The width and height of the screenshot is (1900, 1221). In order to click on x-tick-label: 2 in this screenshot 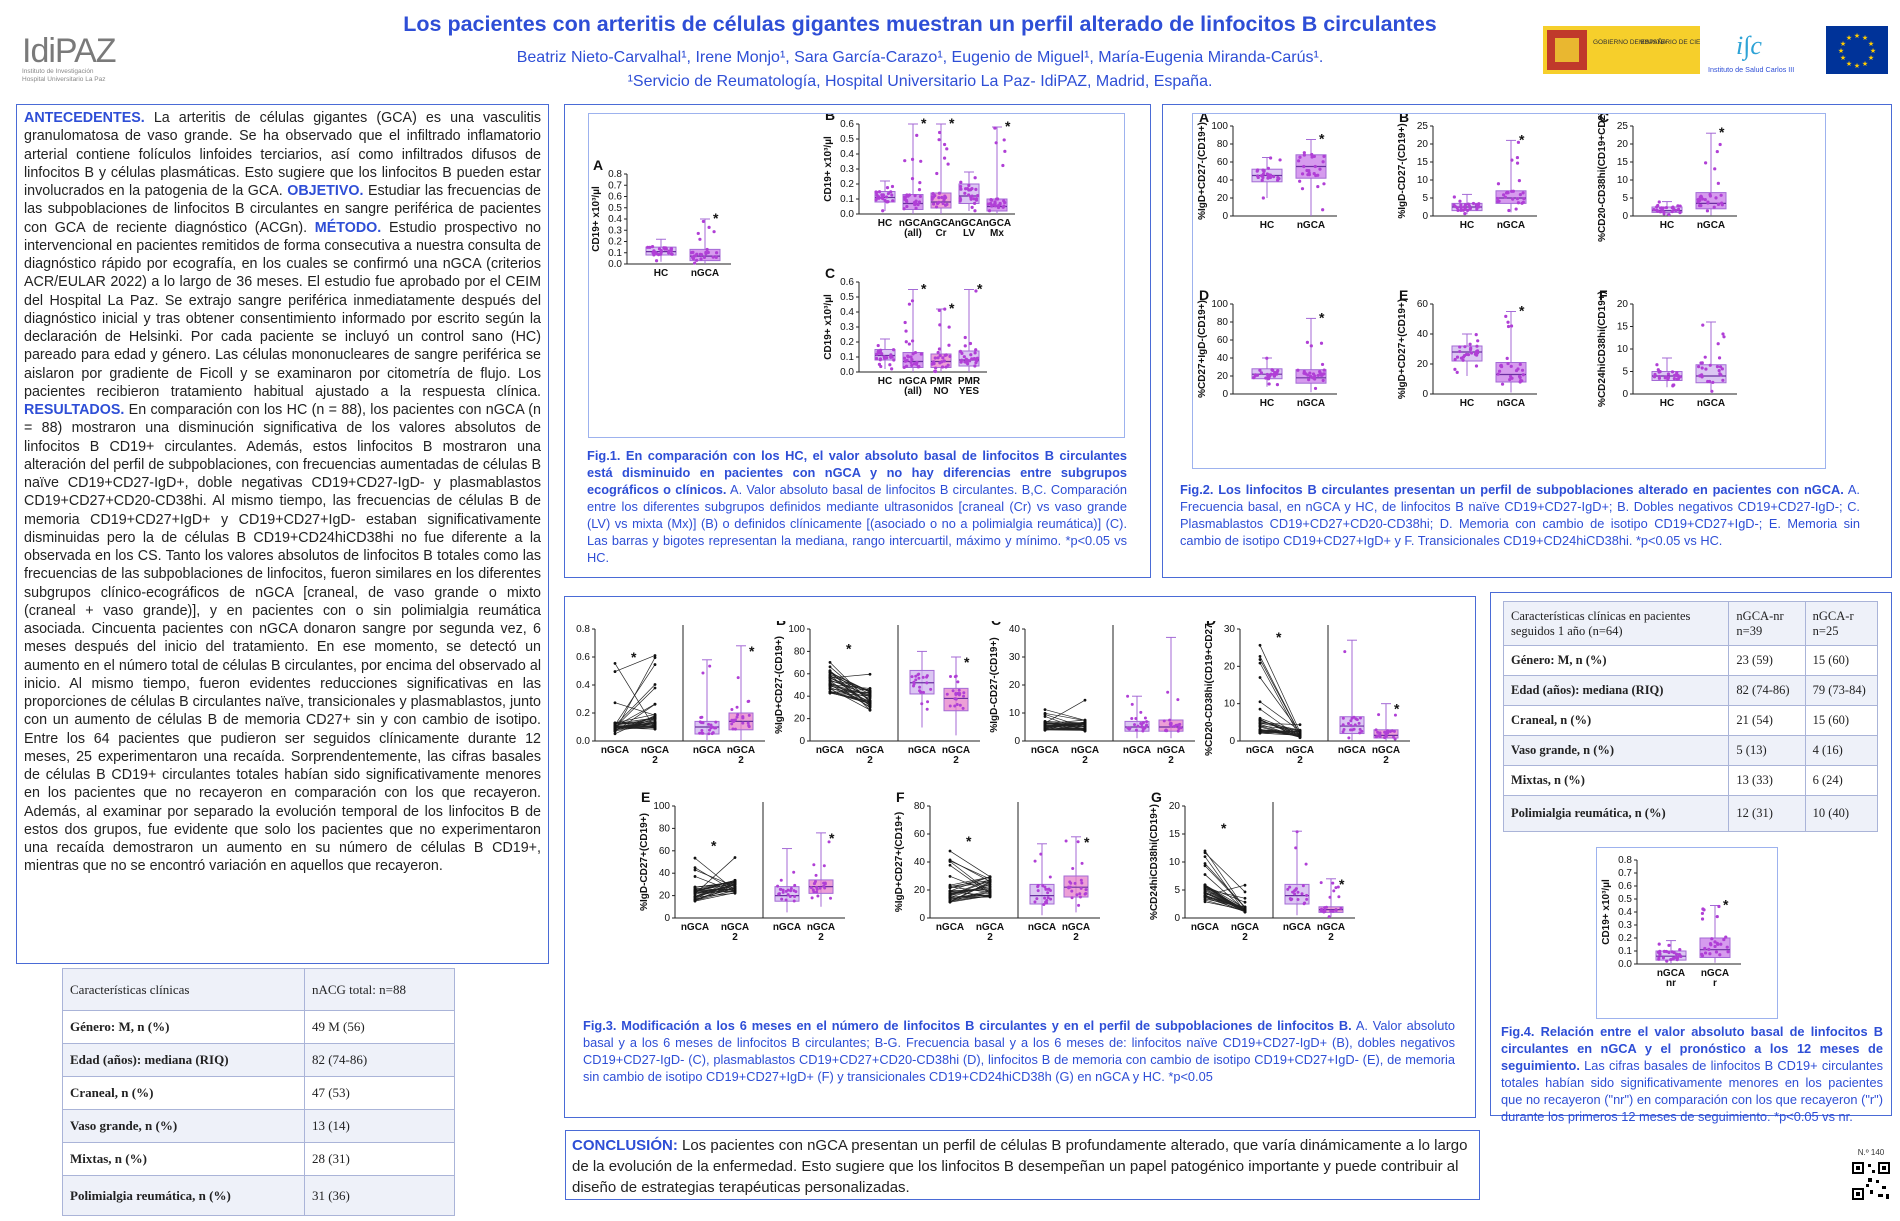, I will do `click(1085, 760)`.